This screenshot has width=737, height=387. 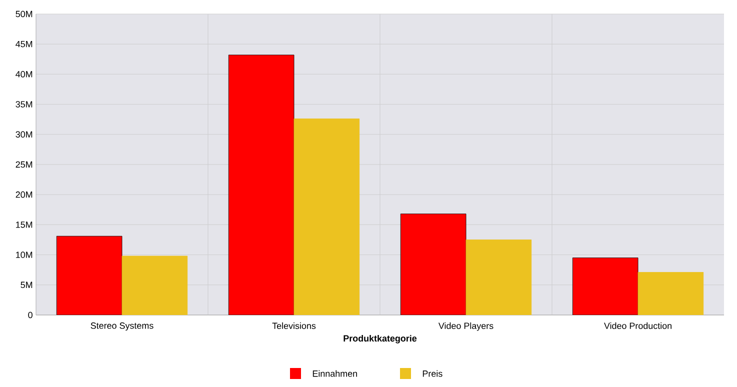 What do you see at coordinates (24, 194) in the screenshot?
I see `y-tick-label: 20M` at bounding box center [24, 194].